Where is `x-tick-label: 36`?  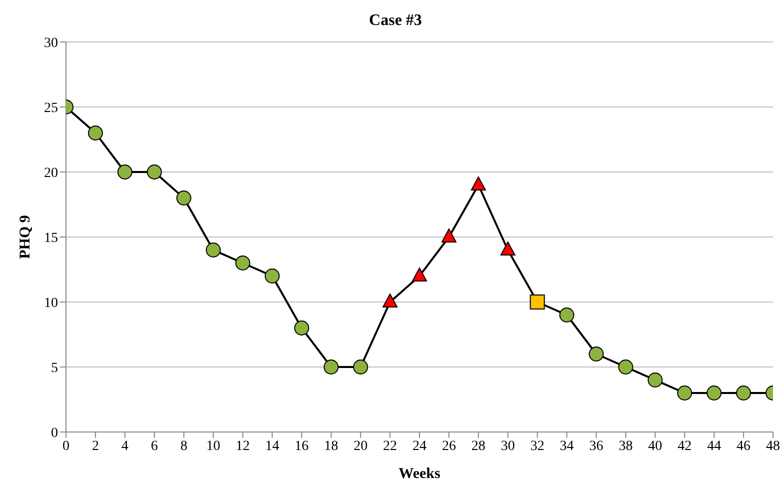 x-tick-label: 36 is located at coordinates (596, 446).